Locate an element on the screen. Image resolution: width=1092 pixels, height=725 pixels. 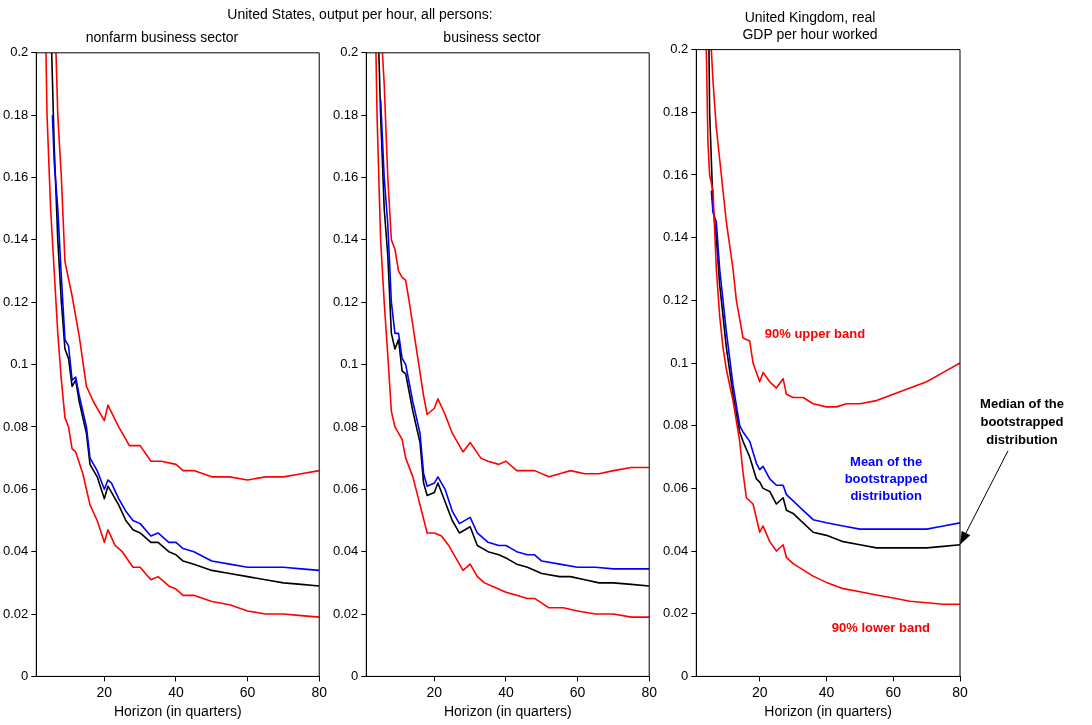
annotation: 90% upper band is located at coordinates (815, 334).